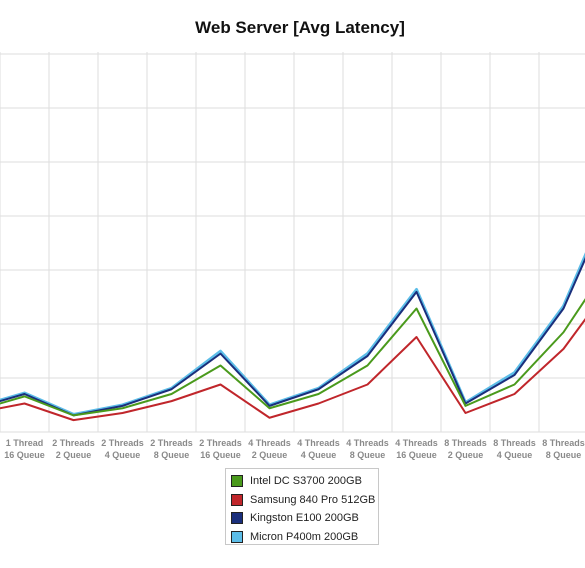 The image size is (585, 568). Describe the element at coordinates (220, 449) in the screenshot. I see `x-tick-label: 2 Threads 16 Queue` at that location.